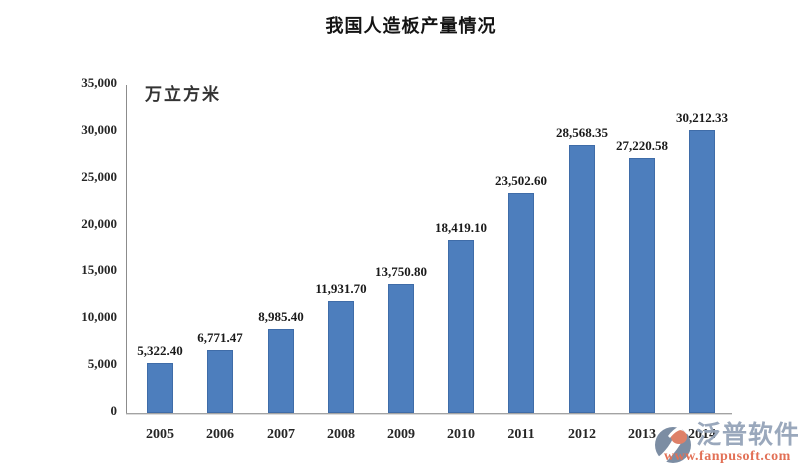 The width and height of the screenshot is (798, 473). I want to click on x-axis-tick-label-2012: 2012, so click(582, 434).